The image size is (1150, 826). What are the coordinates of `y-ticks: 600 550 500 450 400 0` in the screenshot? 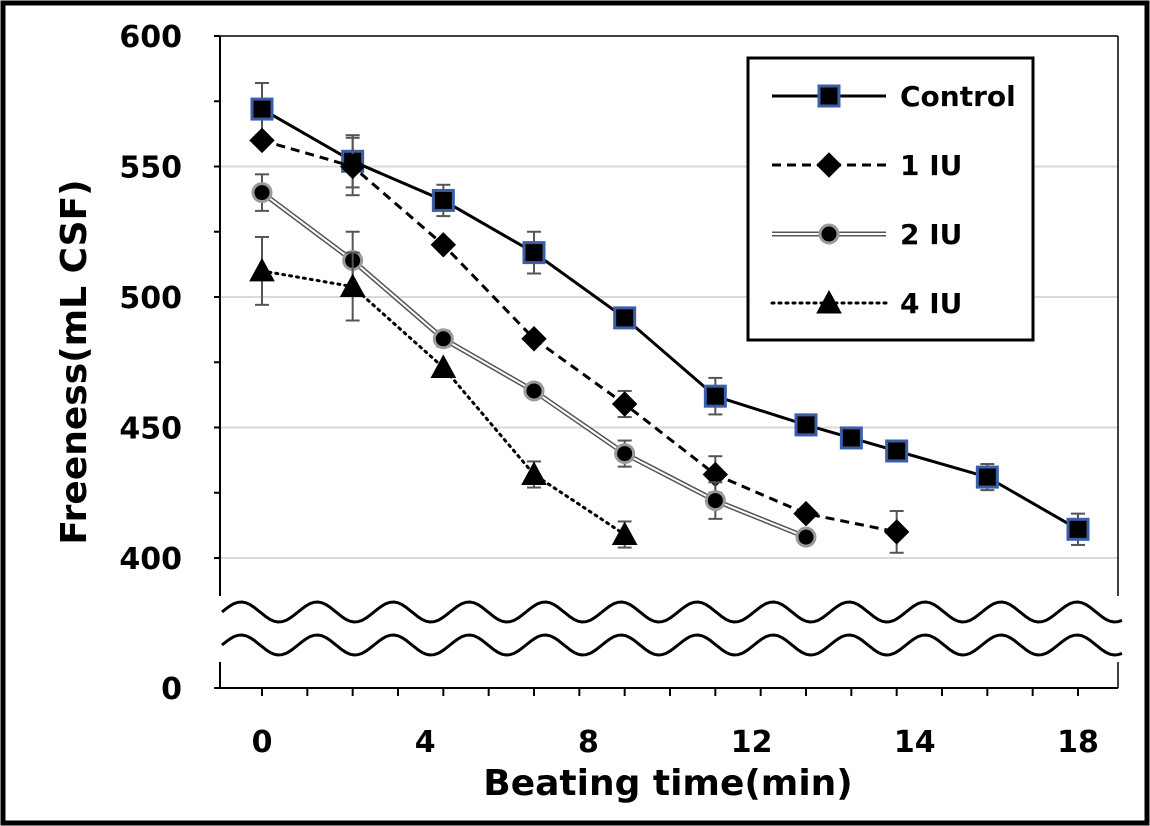 It's located at (169, 363).